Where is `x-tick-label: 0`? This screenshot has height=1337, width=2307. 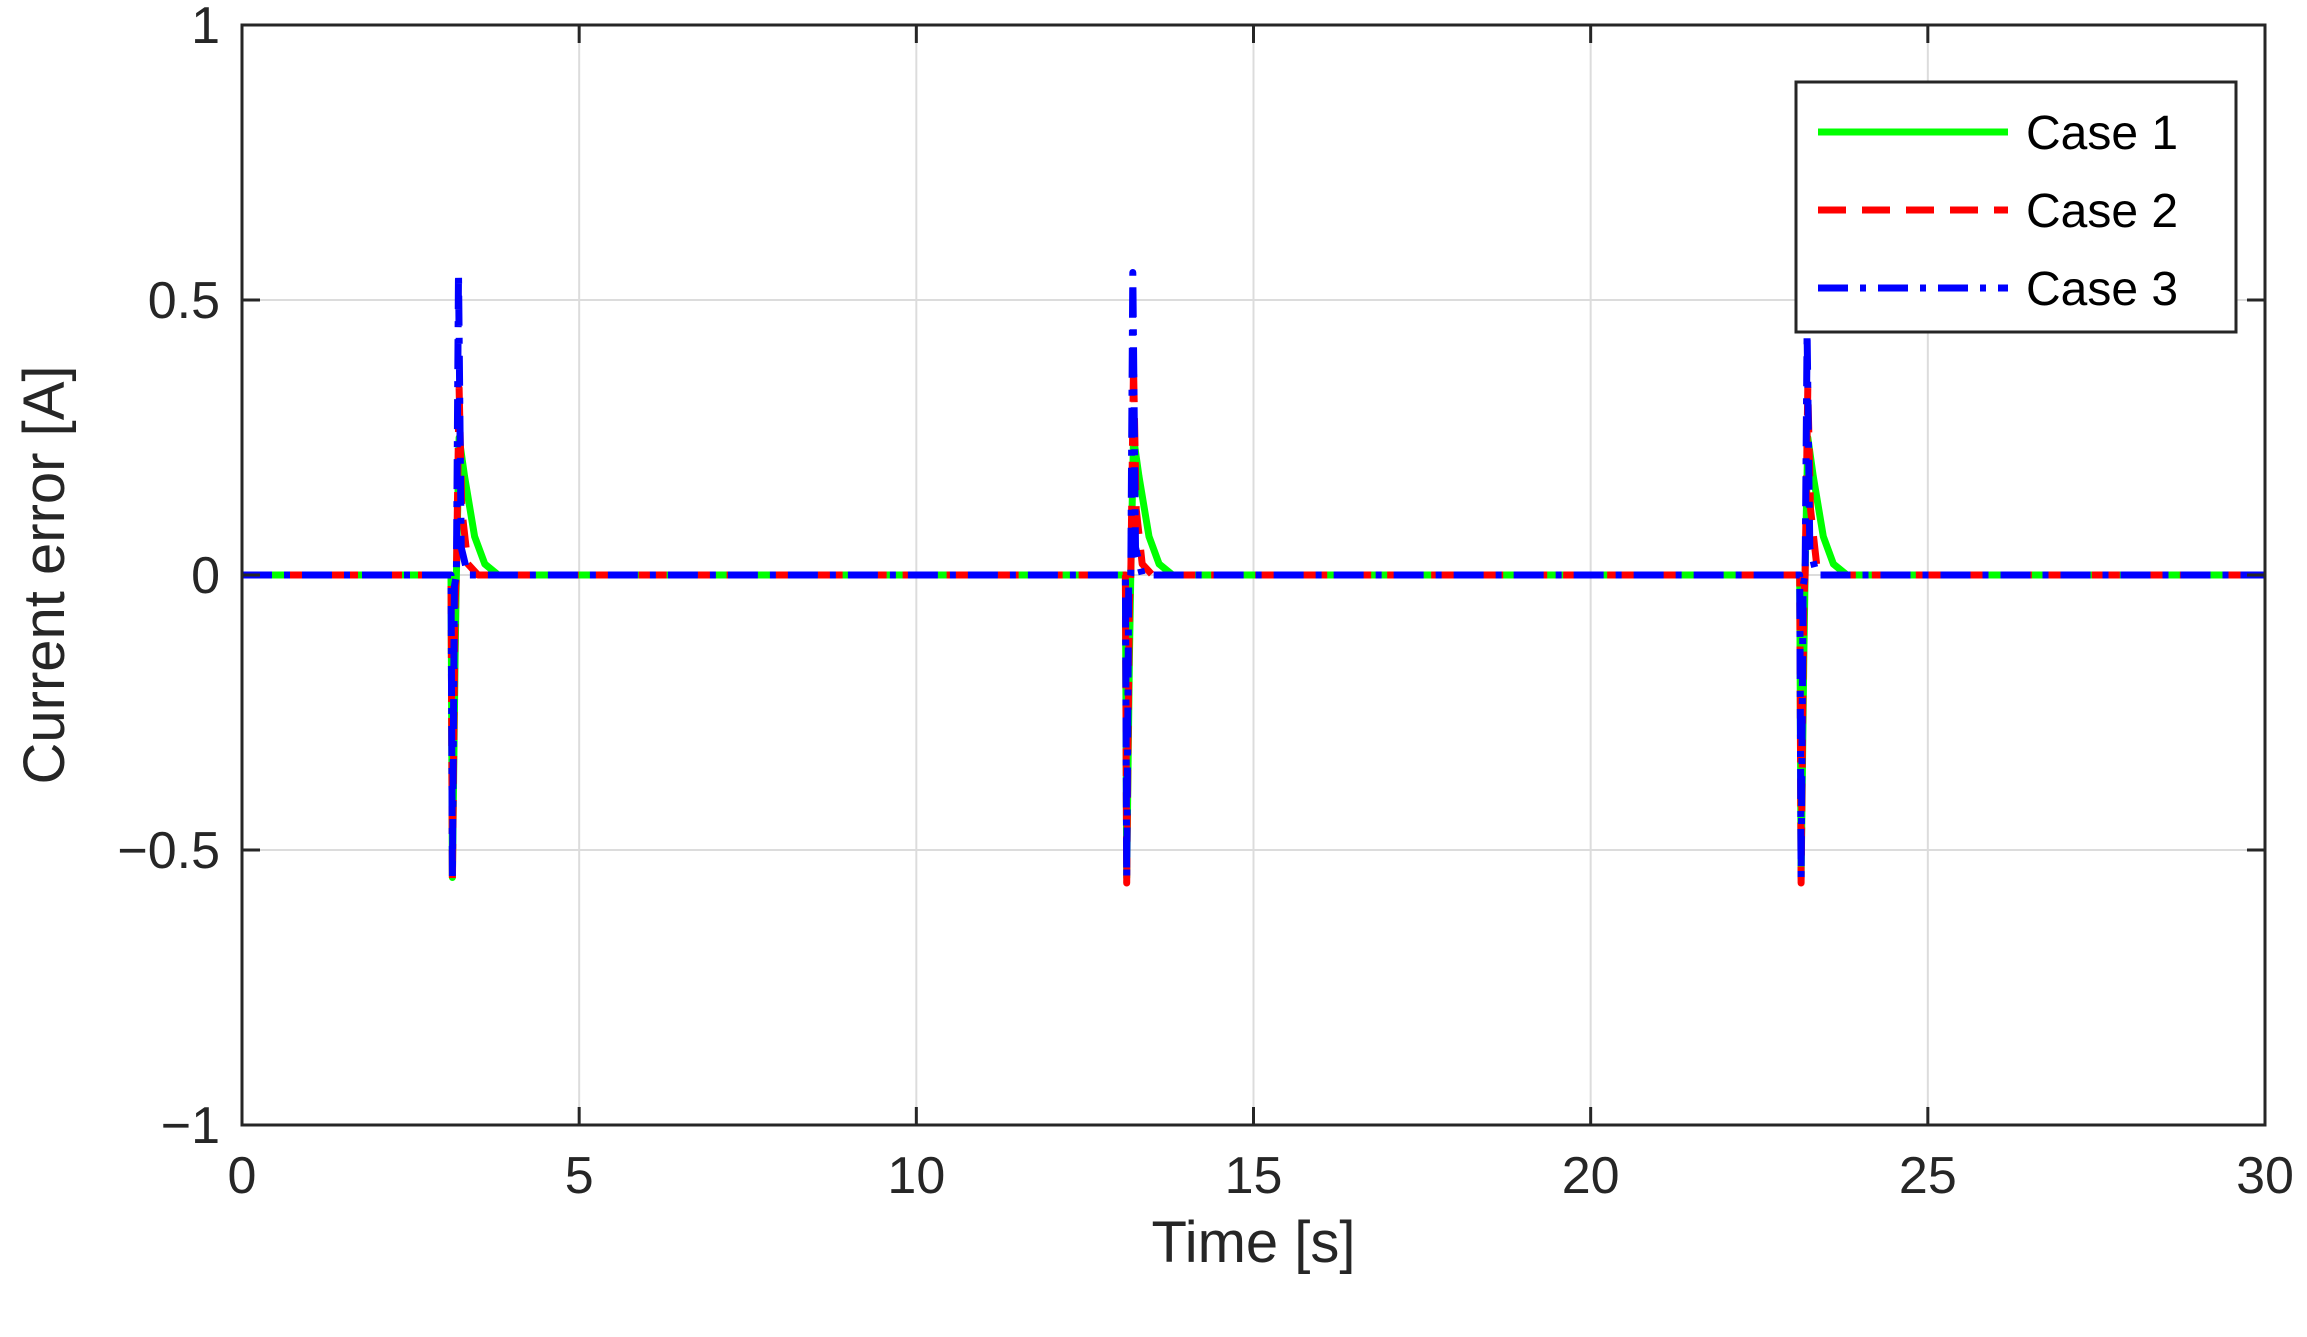 x-tick-label: 0 is located at coordinates (242, 1176).